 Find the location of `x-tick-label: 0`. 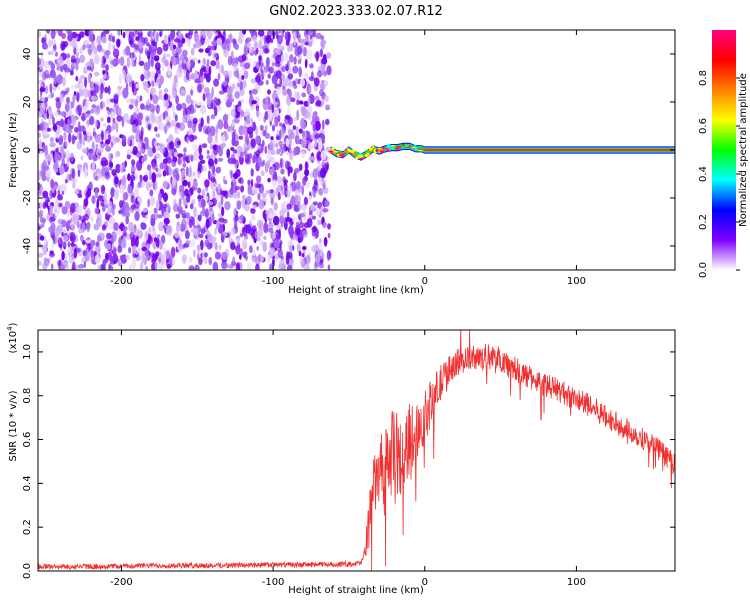

x-tick-label: 0 is located at coordinates (425, 281).